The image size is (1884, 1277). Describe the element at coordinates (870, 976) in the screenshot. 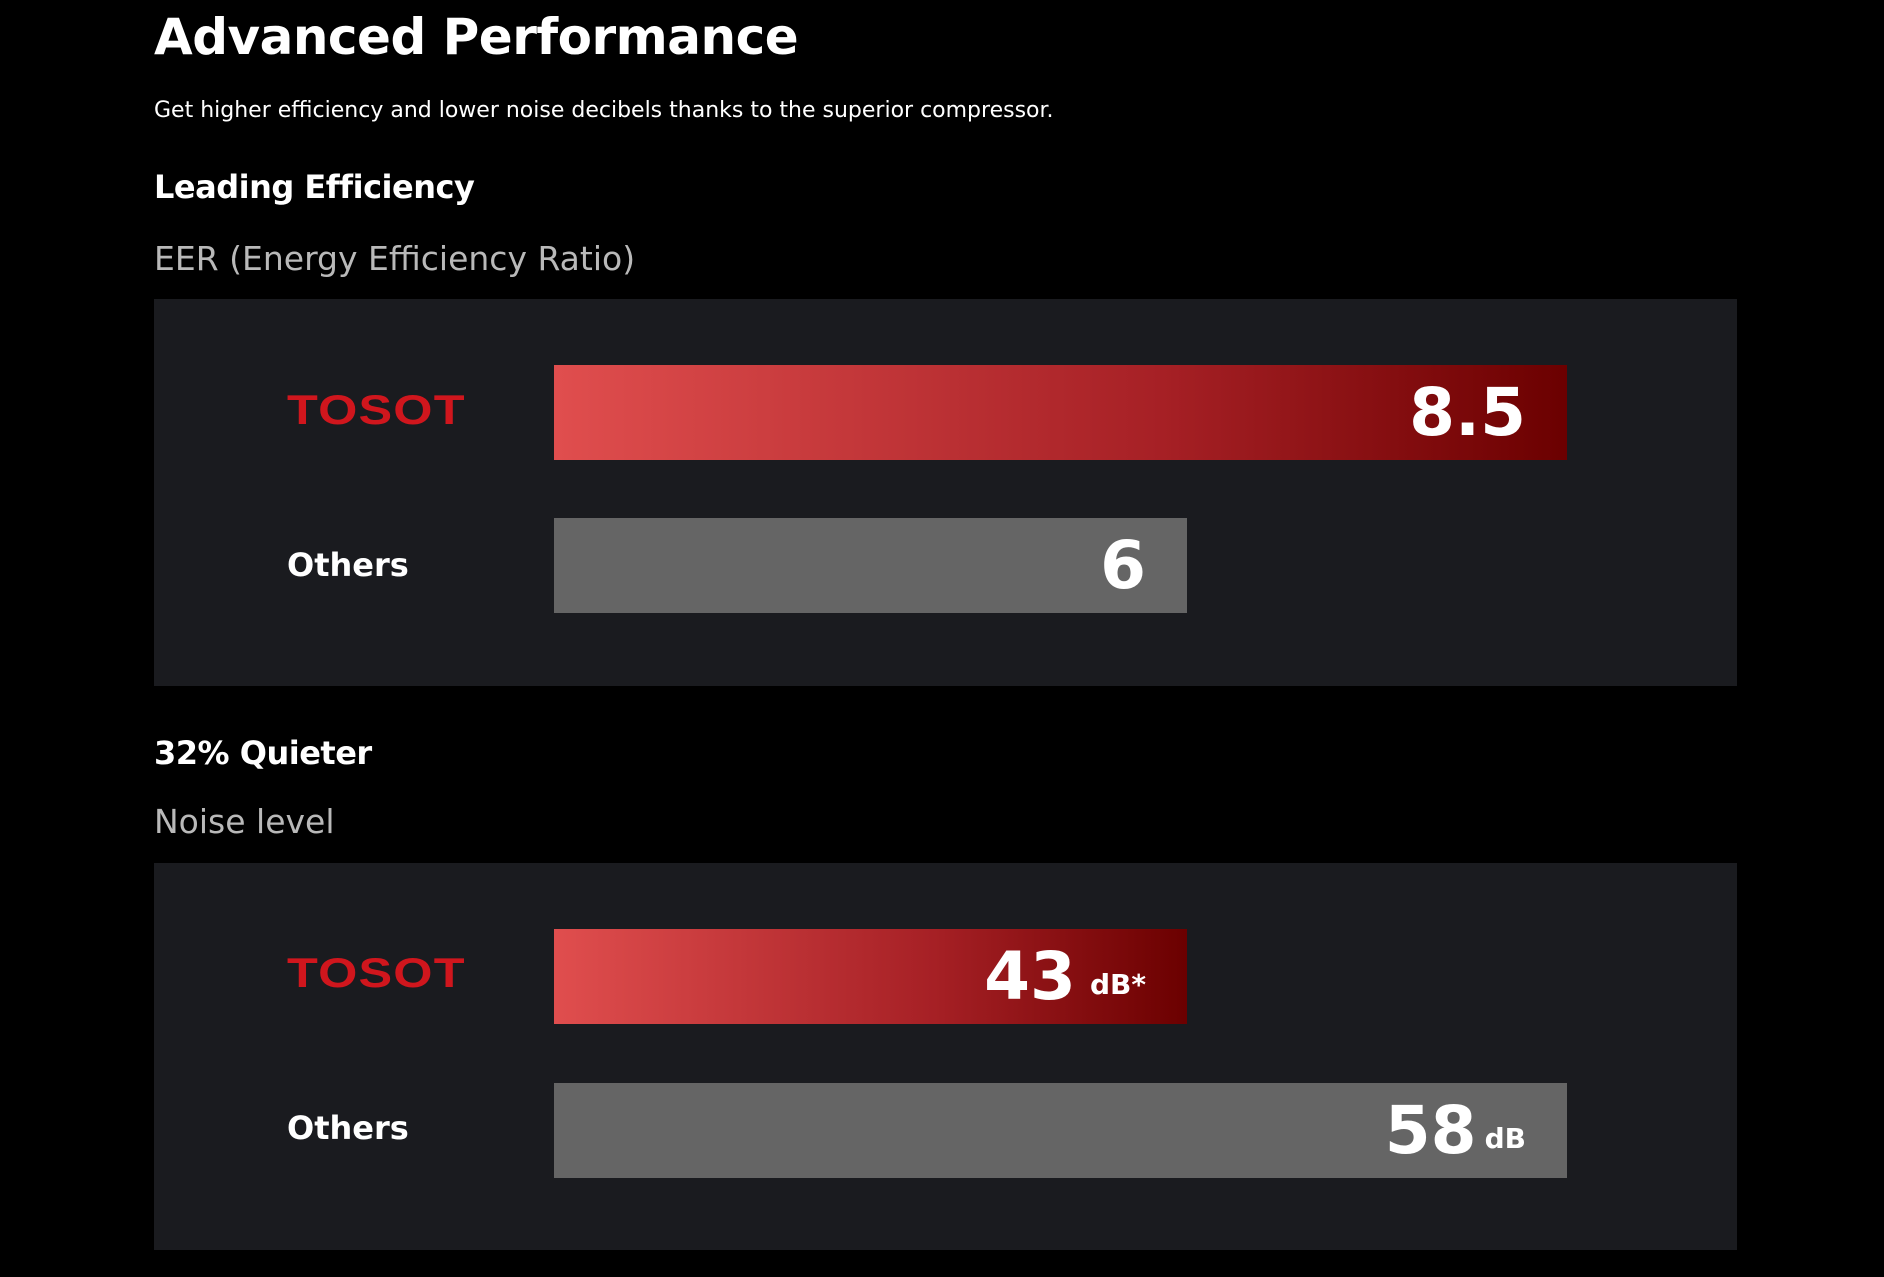

I see `brand-bar: 43 dB*` at that location.